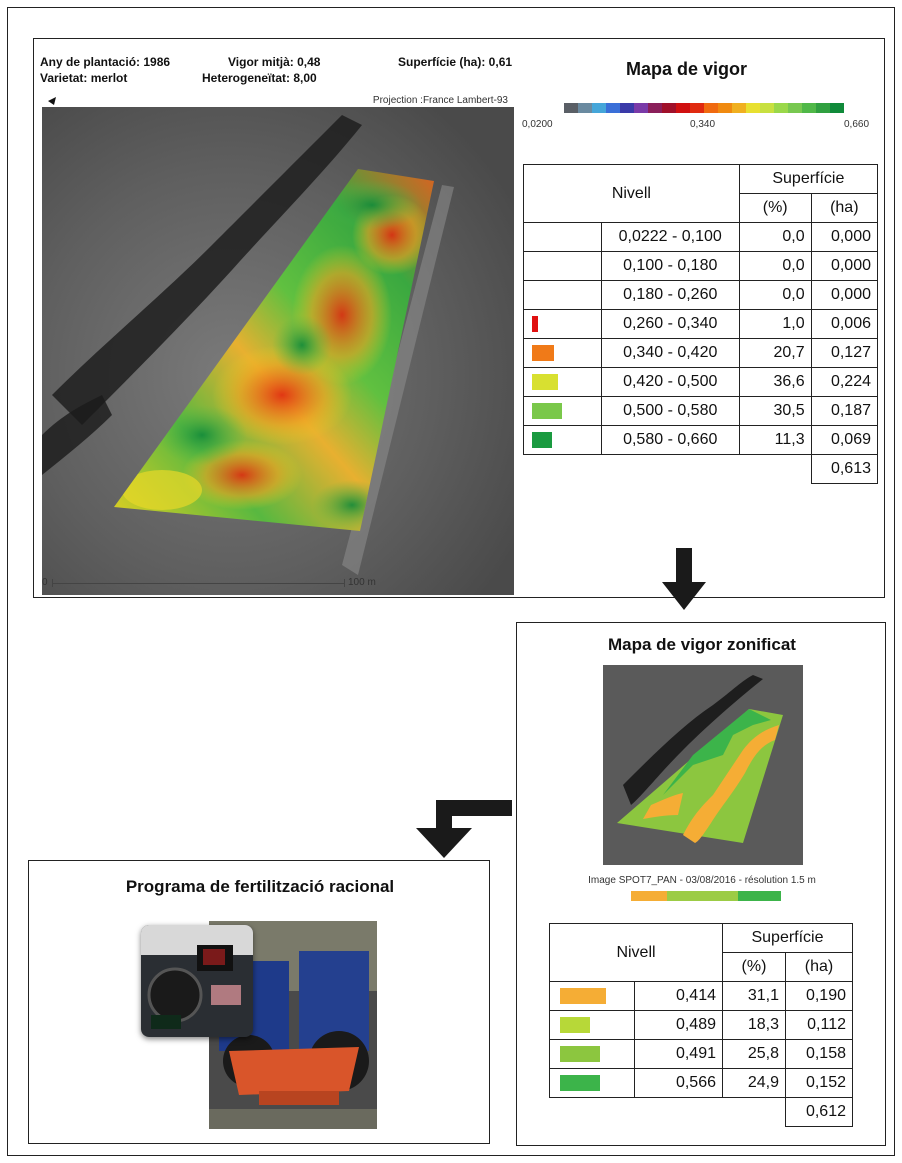 The width and height of the screenshot is (902, 1163). What do you see at coordinates (670, 324) in the screenshot?
I see `level-range: 0,260 - 0,340` at bounding box center [670, 324].